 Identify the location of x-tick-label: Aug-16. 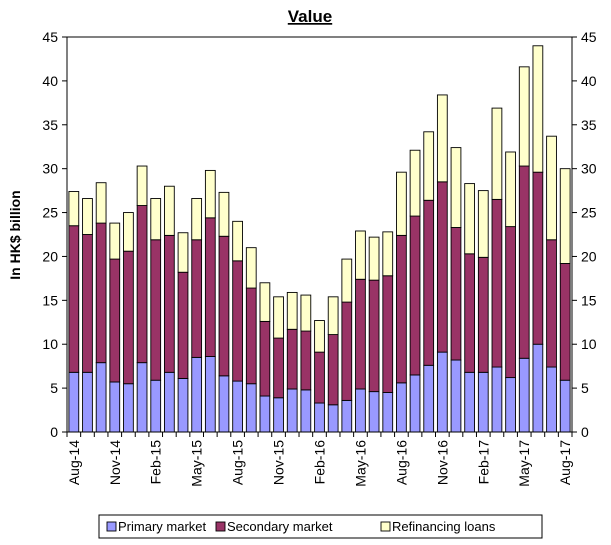
(401, 462).